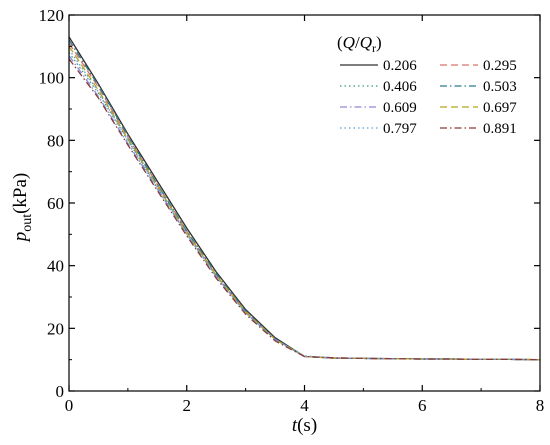 The width and height of the screenshot is (550, 445). What do you see at coordinates (378, 108) in the screenshot?
I see `legend-item-0-609: 0.609` at bounding box center [378, 108].